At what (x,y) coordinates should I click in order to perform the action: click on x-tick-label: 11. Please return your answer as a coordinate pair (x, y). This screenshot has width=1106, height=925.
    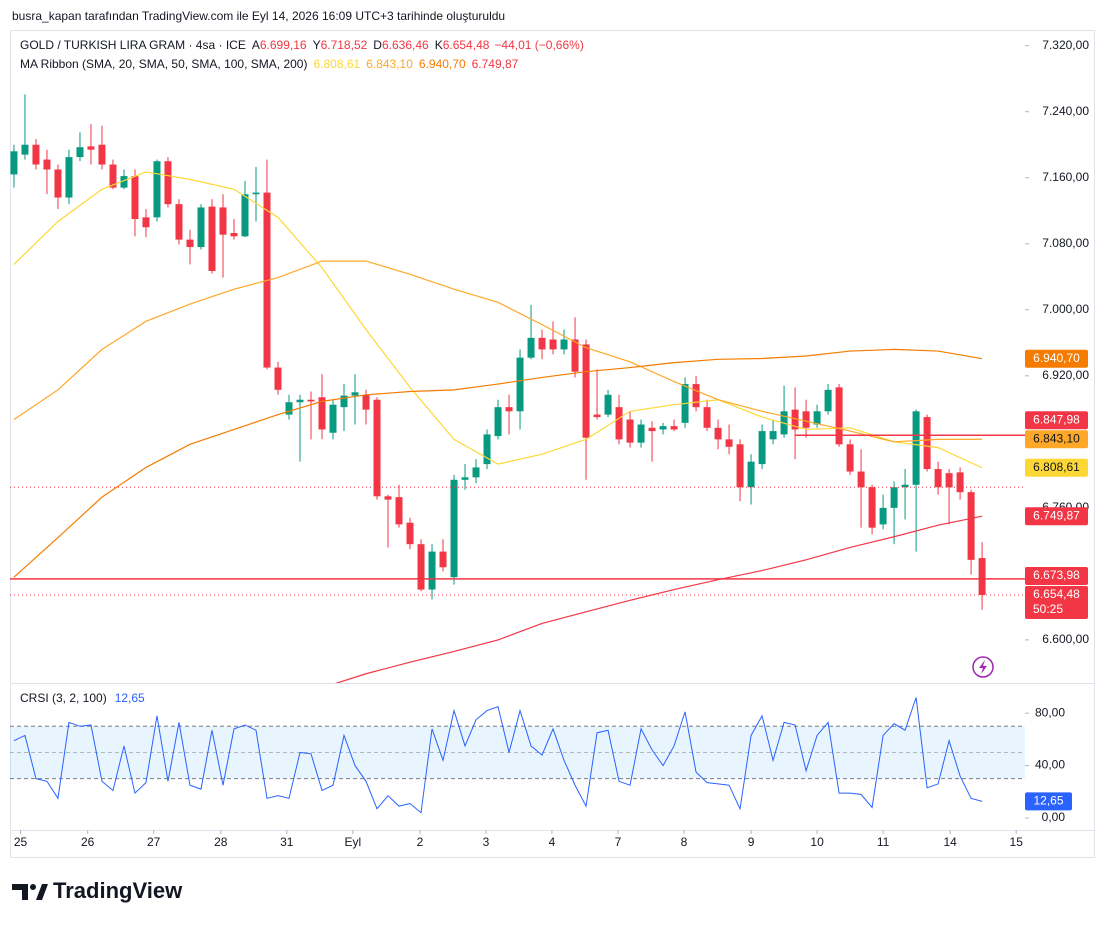
    Looking at the image, I should click on (883, 842).